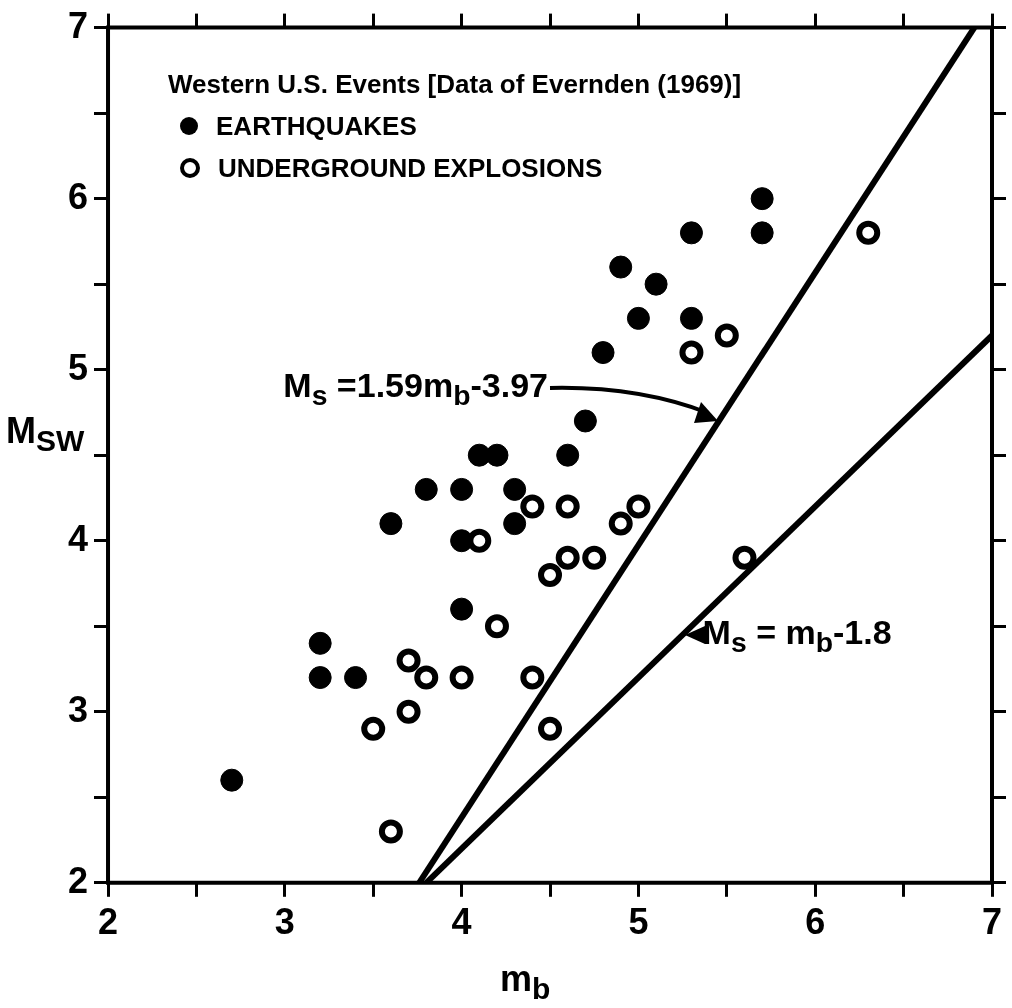 This screenshot has width=1012, height=1008. I want to click on x-axis-title: m$_{b}$, so click(525, 982).